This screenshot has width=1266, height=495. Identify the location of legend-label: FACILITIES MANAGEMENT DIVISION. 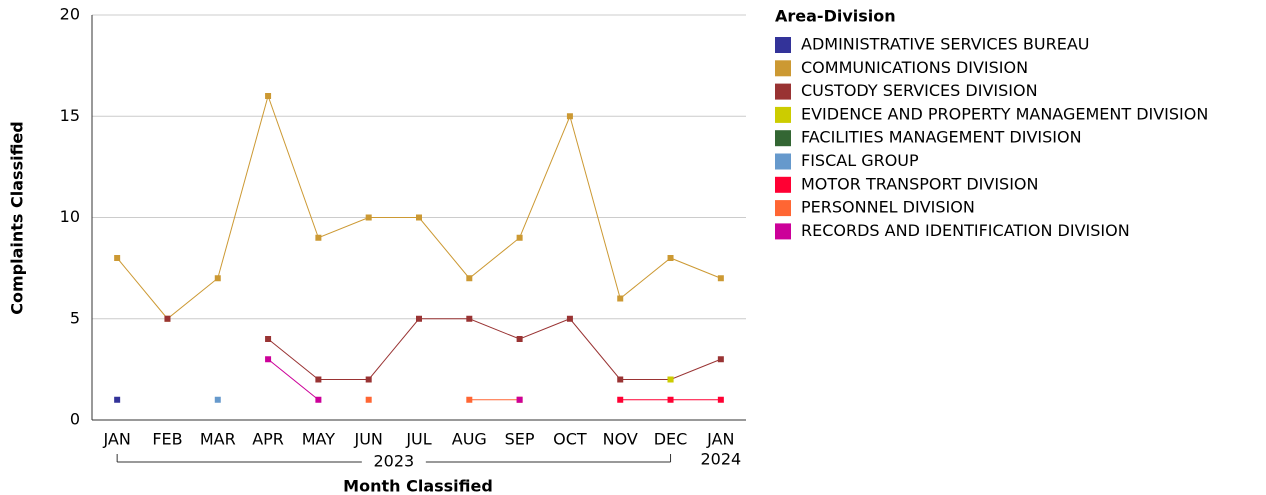
(941, 137).